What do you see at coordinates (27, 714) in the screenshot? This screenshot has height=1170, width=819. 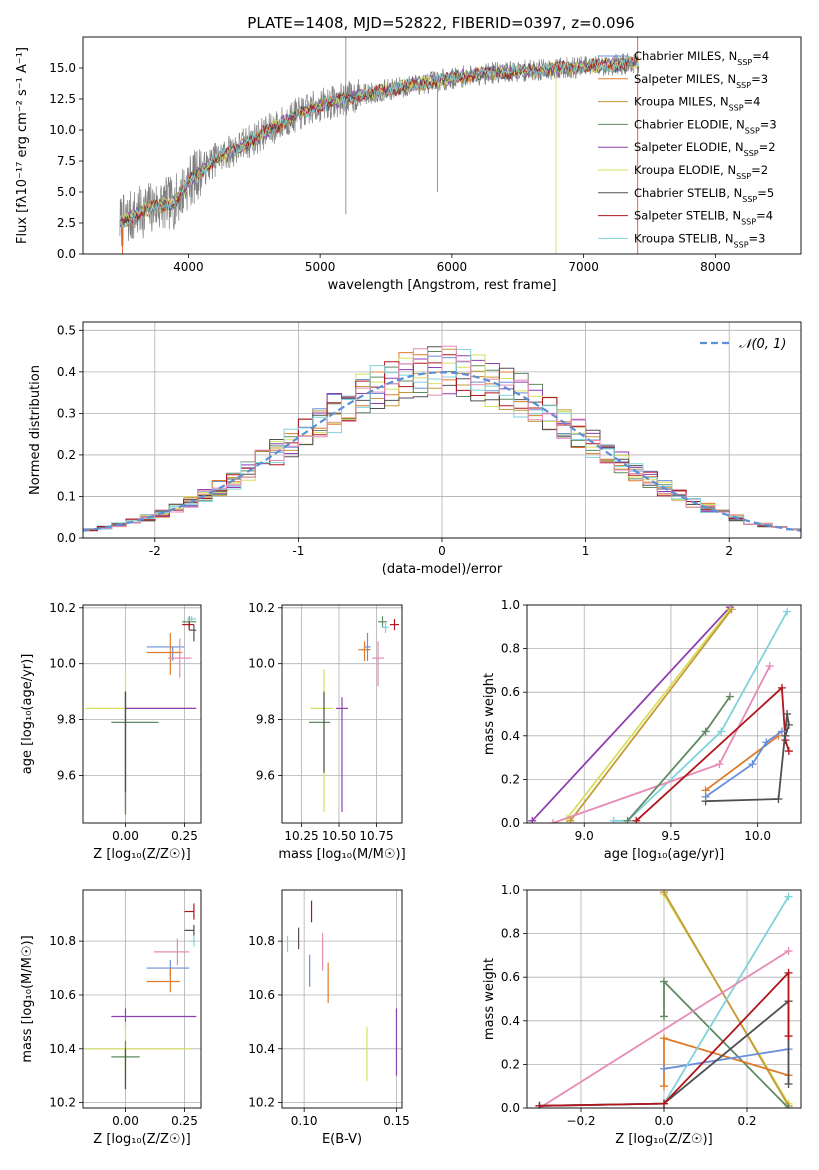 I see `age_vs_z-ylabel: age [log₁₀(age/yr)]` at bounding box center [27, 714].